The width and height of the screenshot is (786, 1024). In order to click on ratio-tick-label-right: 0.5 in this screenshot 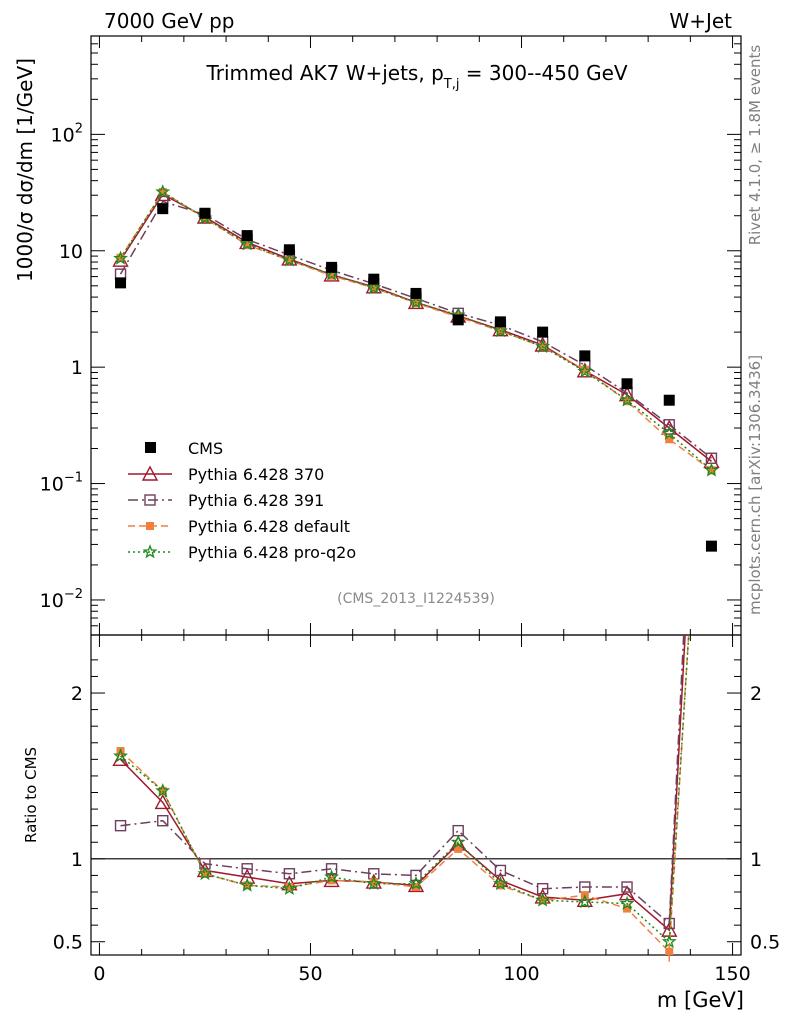, I will do `click(765, 943)`.